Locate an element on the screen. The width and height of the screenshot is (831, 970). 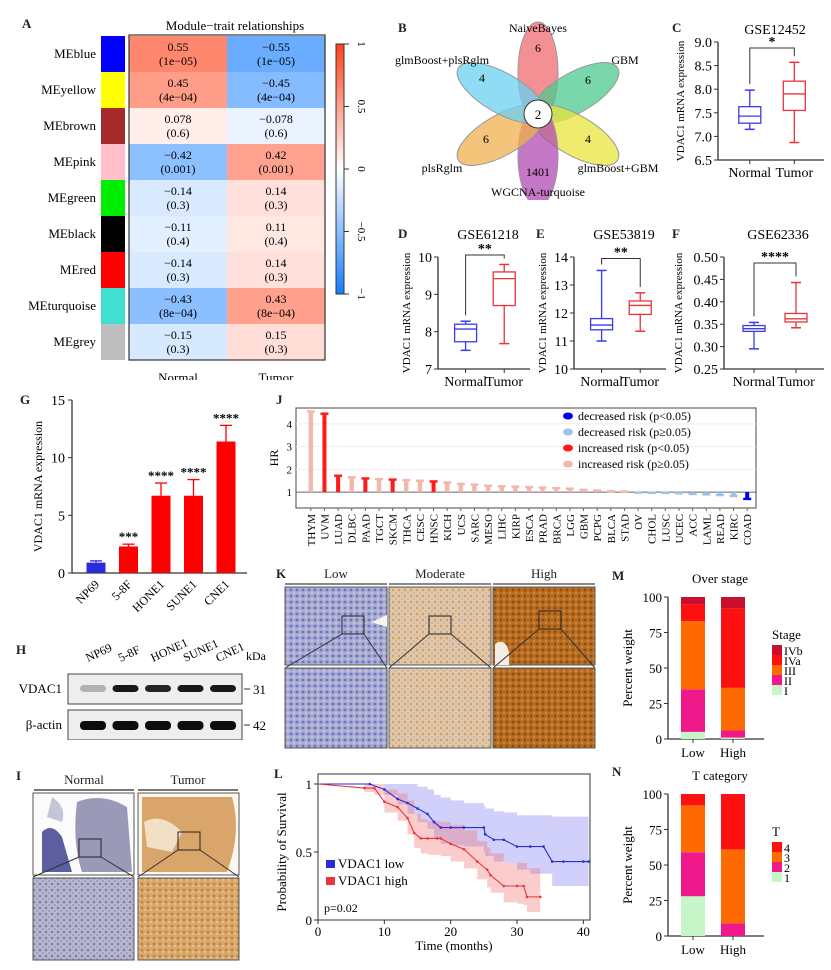
x-tick-label: UVM is located at coordinates (325, 527).